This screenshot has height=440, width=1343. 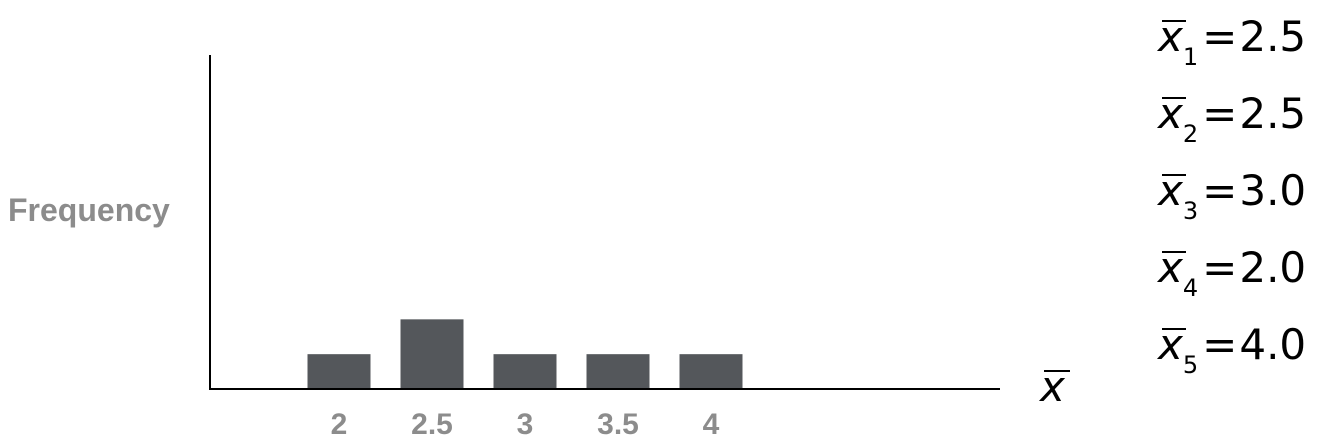 What do you see at coordinates (432, 424) in the screenshot?
I see `x-tick-label: 2.5` at bounding box center [432, 424].